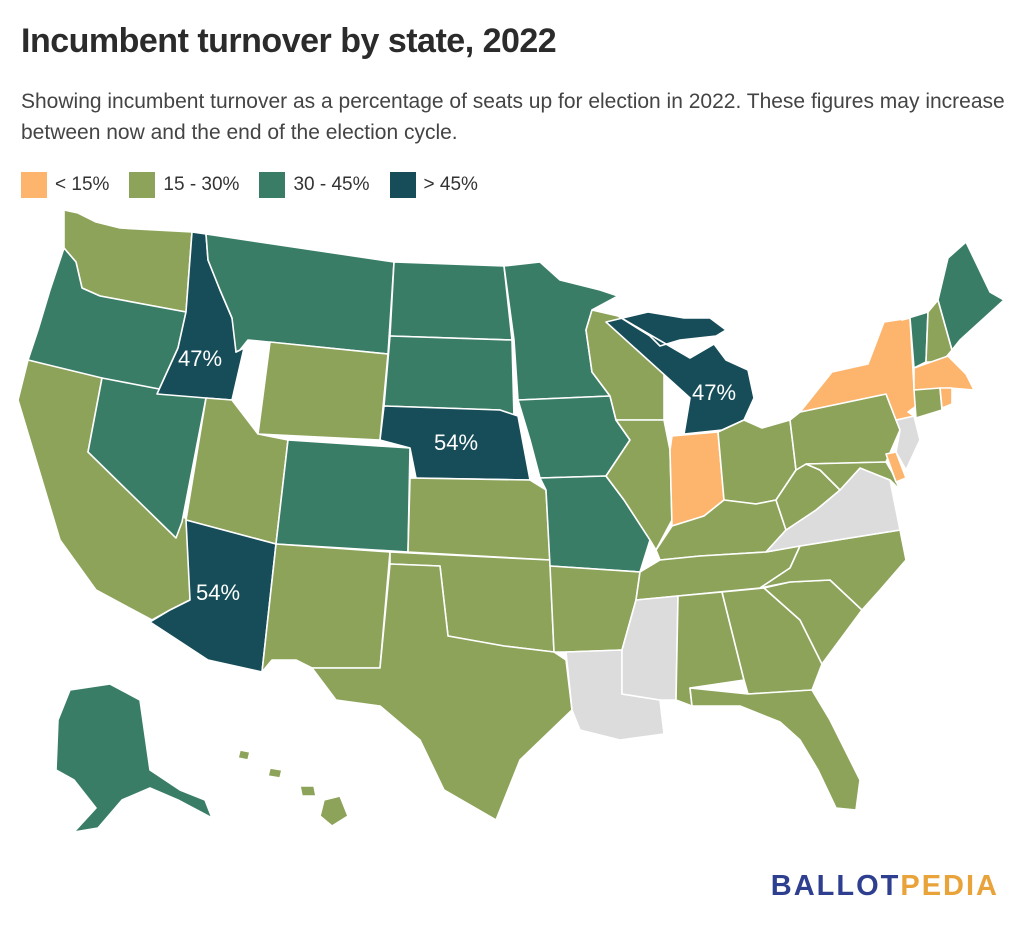 The image size is (1024, 931). Describe the element at coordinates (442, 692) in the screenshot. I see `state-tx` at that location.